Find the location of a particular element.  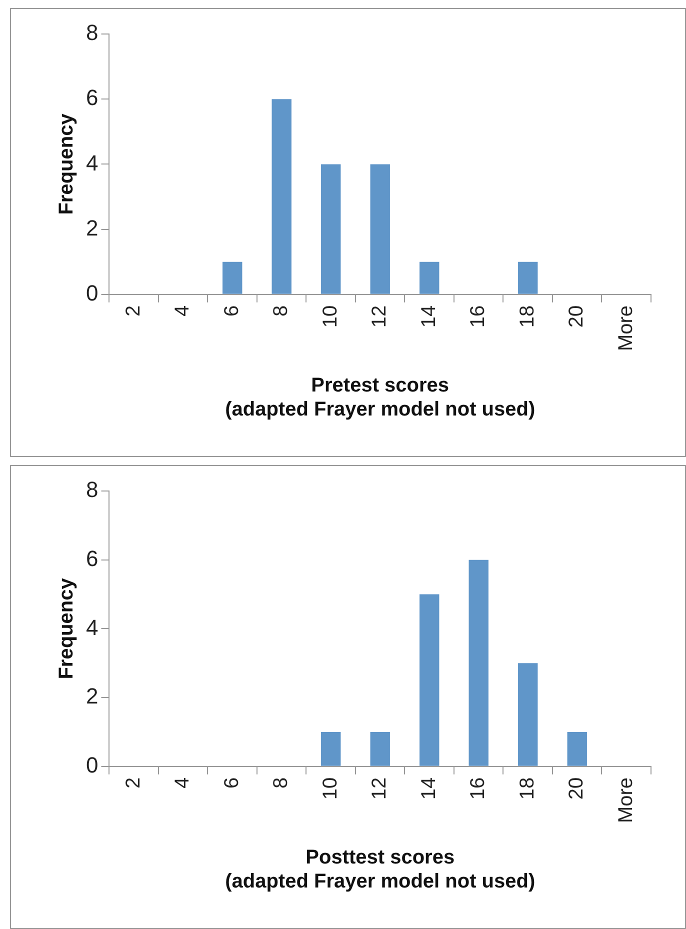

x-axis-title: Pretest scores (adapted Frayer model not used) is located at coordinates (380, 397).